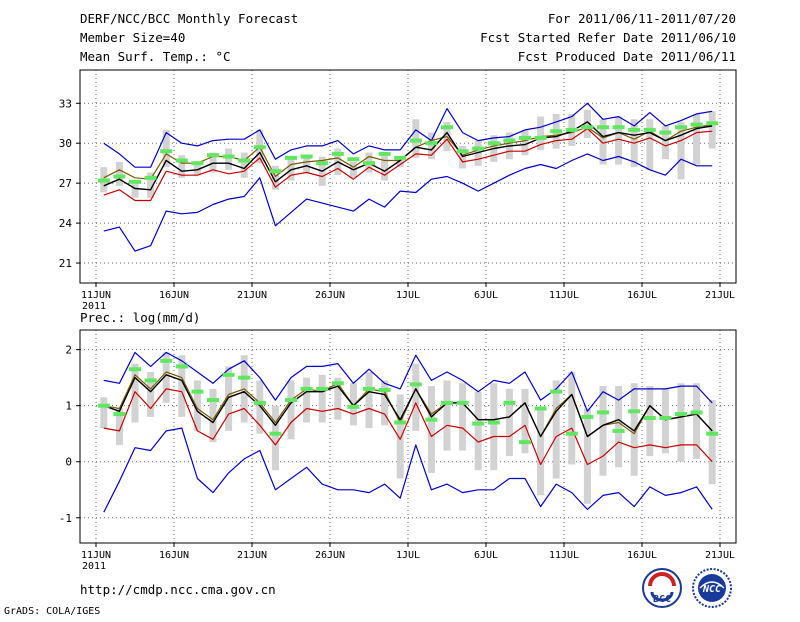  What do you see at coordinates (65, 518) in the screenshot?
I see `prec-ytick-label: -1` at bounding box center [65, 518].